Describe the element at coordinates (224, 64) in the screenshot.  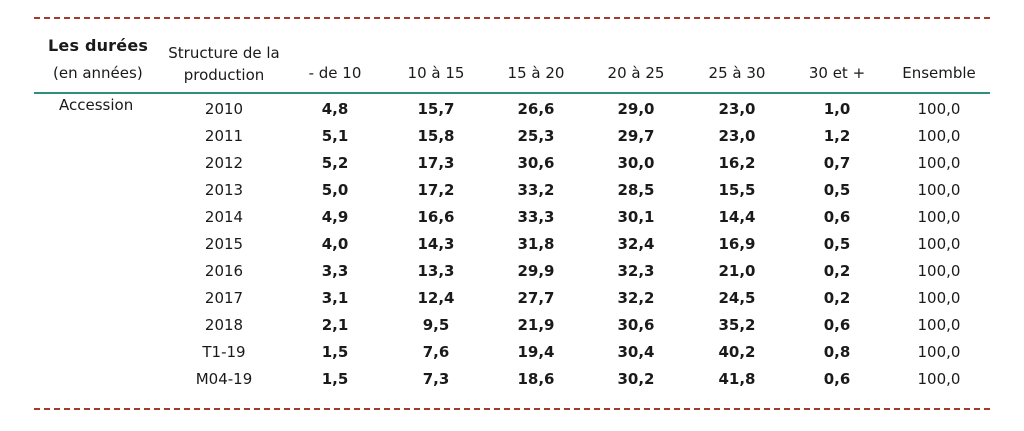
I see `structure-header: Structure de la production` at that location.